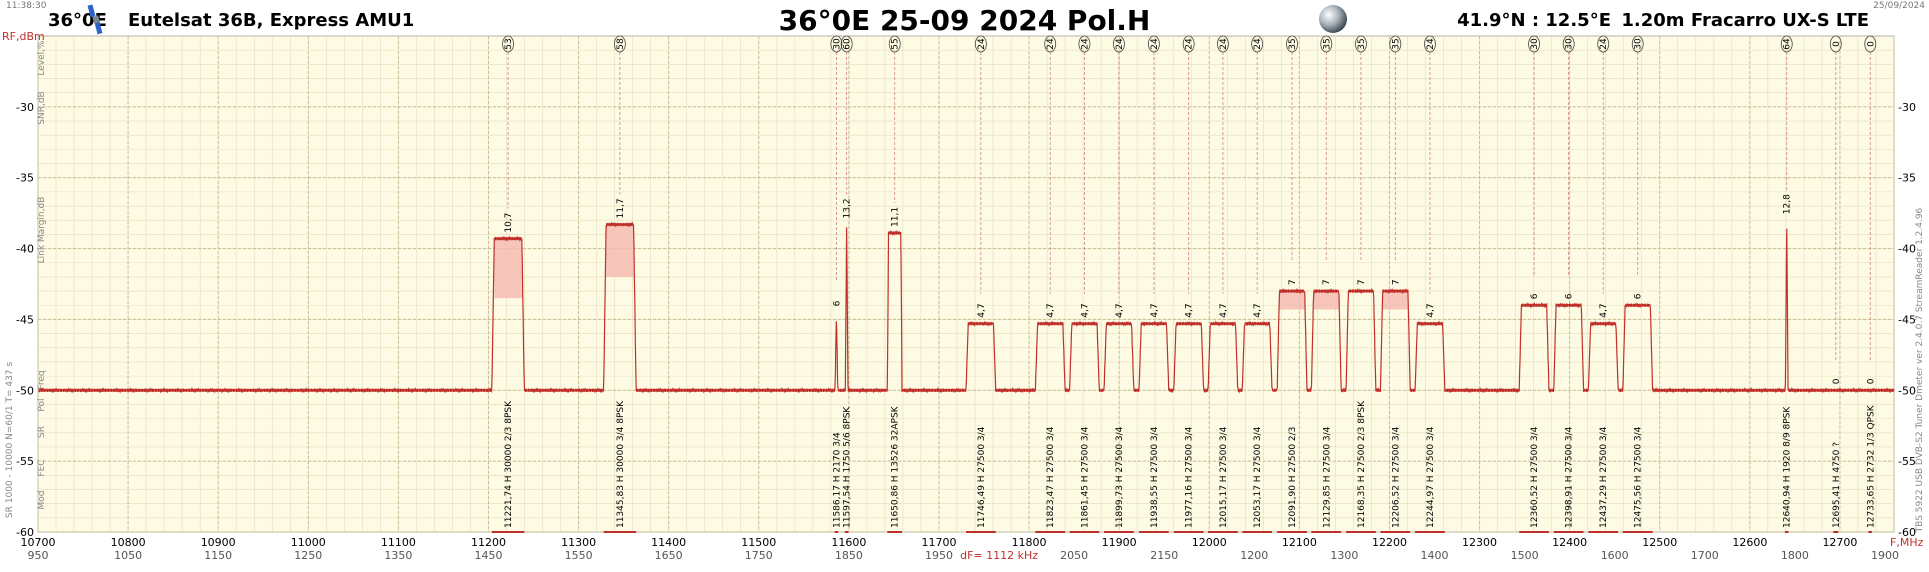  What do you see at coordinates (42, 404) in the screenshot?
I see `side-label-pol: Pol` at bounding box center [42, 404].